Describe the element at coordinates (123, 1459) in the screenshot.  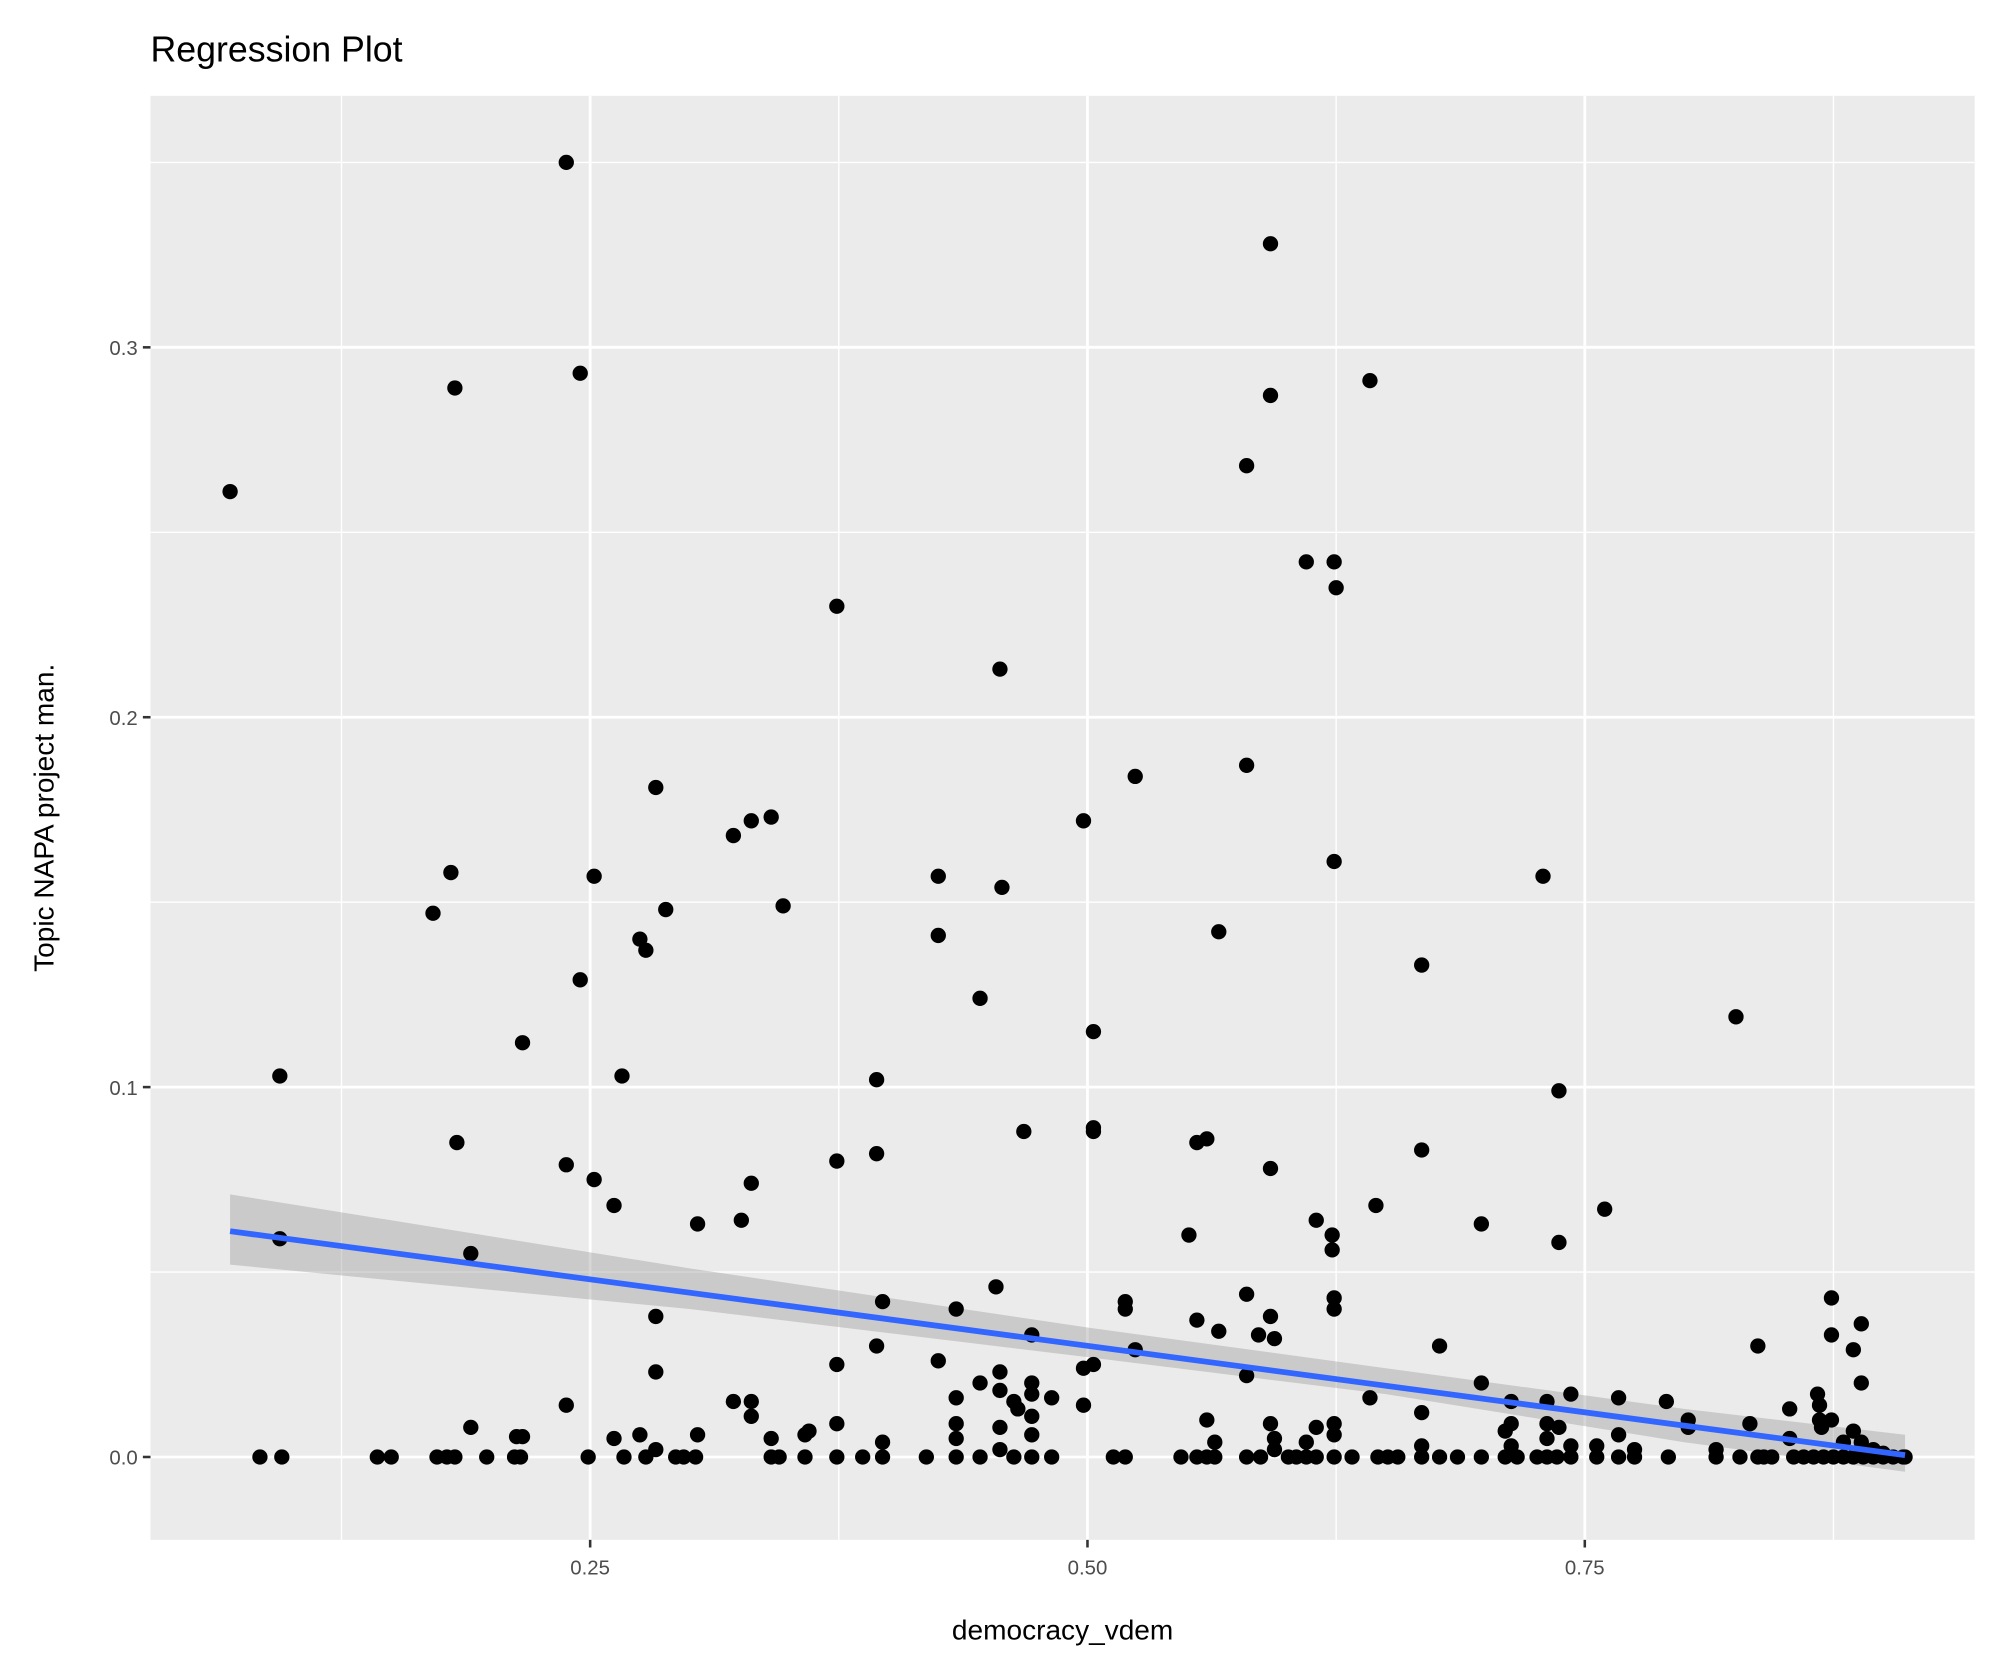
I see `y-tick-label: 0.0` at that location.